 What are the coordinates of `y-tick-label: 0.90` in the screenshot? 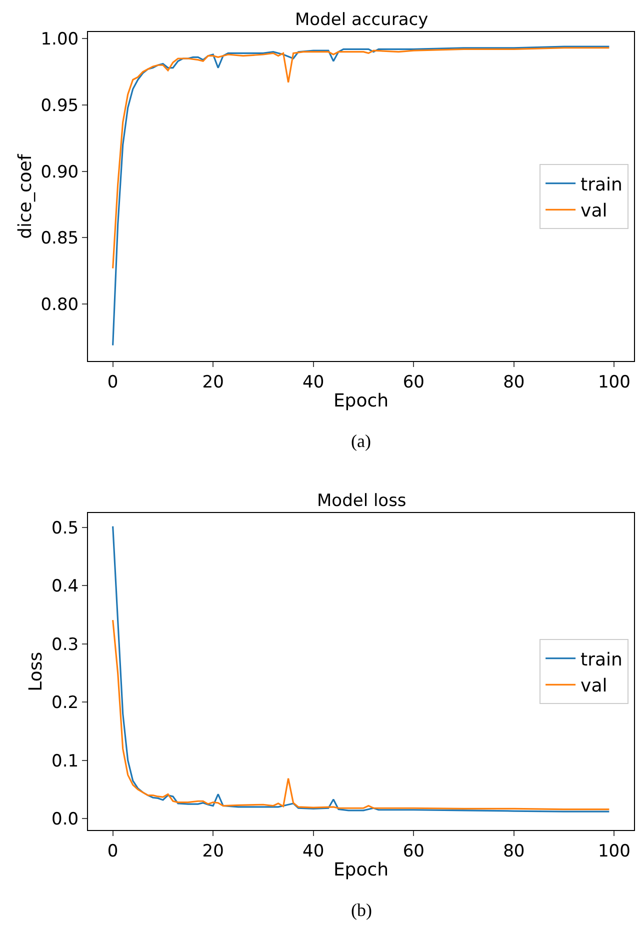 It's located at (59, 172).